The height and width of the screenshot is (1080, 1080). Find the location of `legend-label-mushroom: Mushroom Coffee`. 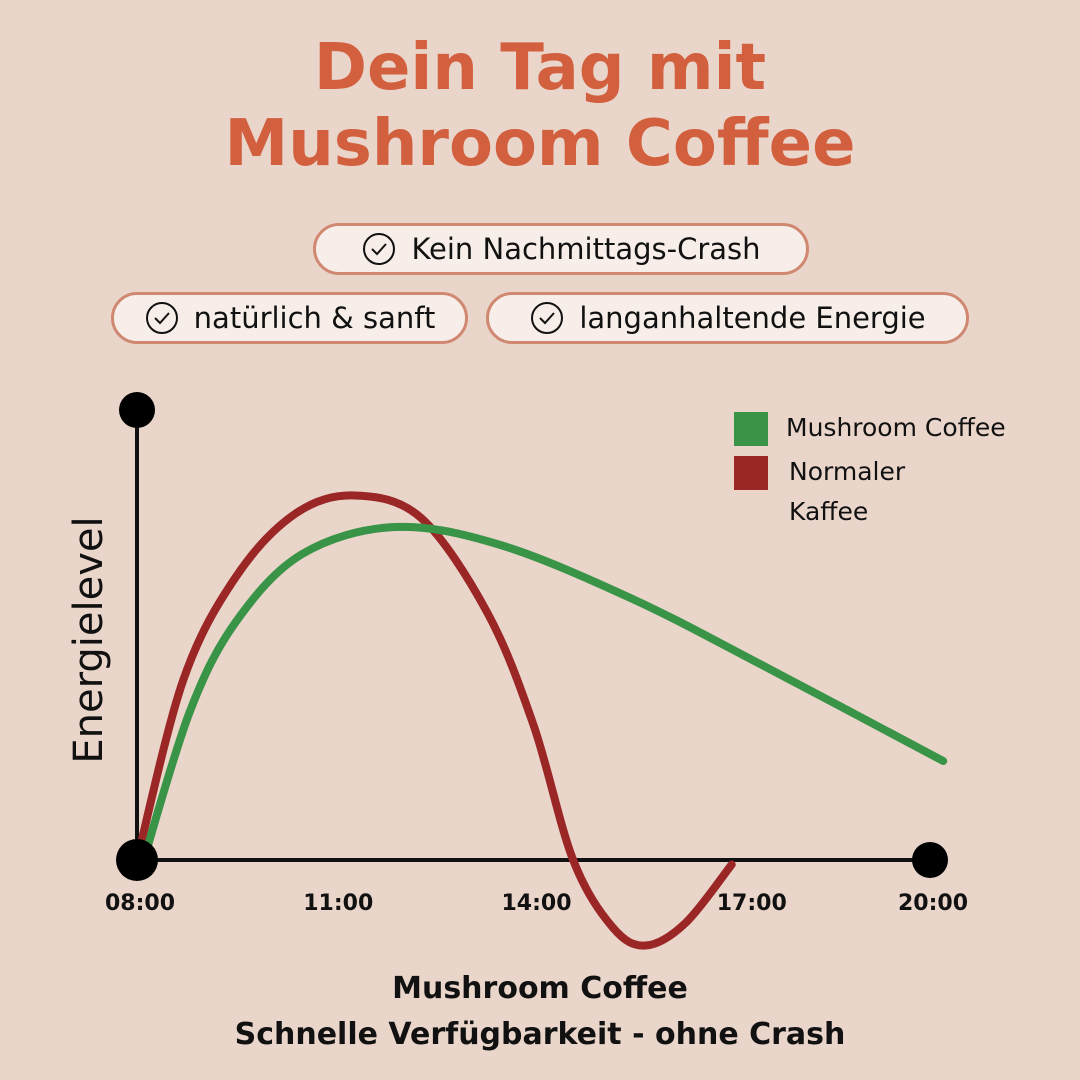

legend-label-mushroom: Mushroom Coffee is located at coordinates (896, 427).